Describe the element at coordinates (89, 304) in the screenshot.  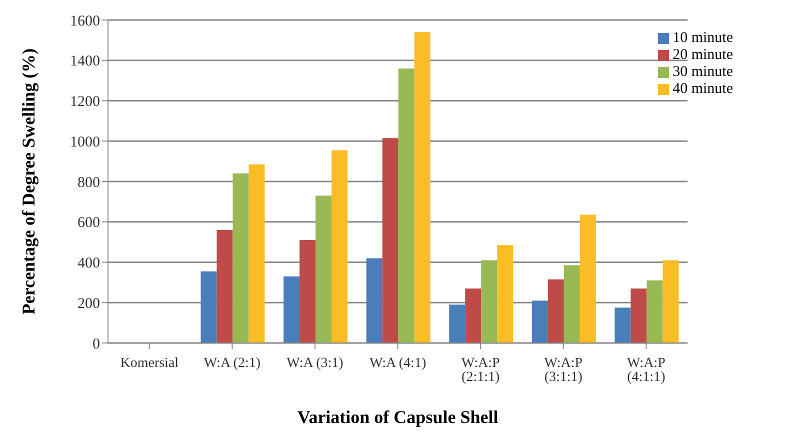
I see `y-tick-label: 200` at that location.